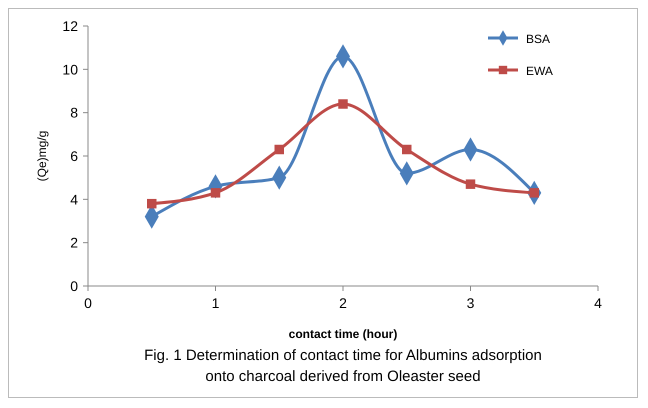 This screenshot has height=408, width=648. I want to click on y-tick-label: 10, so click(70, 69).